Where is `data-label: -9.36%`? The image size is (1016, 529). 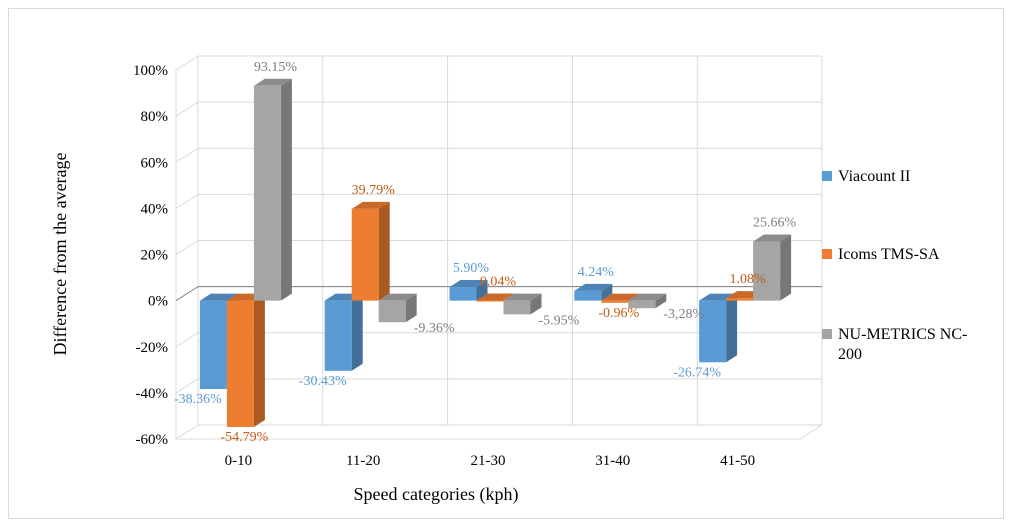 data-label: -9.36% is located at coordinates (434, 328).